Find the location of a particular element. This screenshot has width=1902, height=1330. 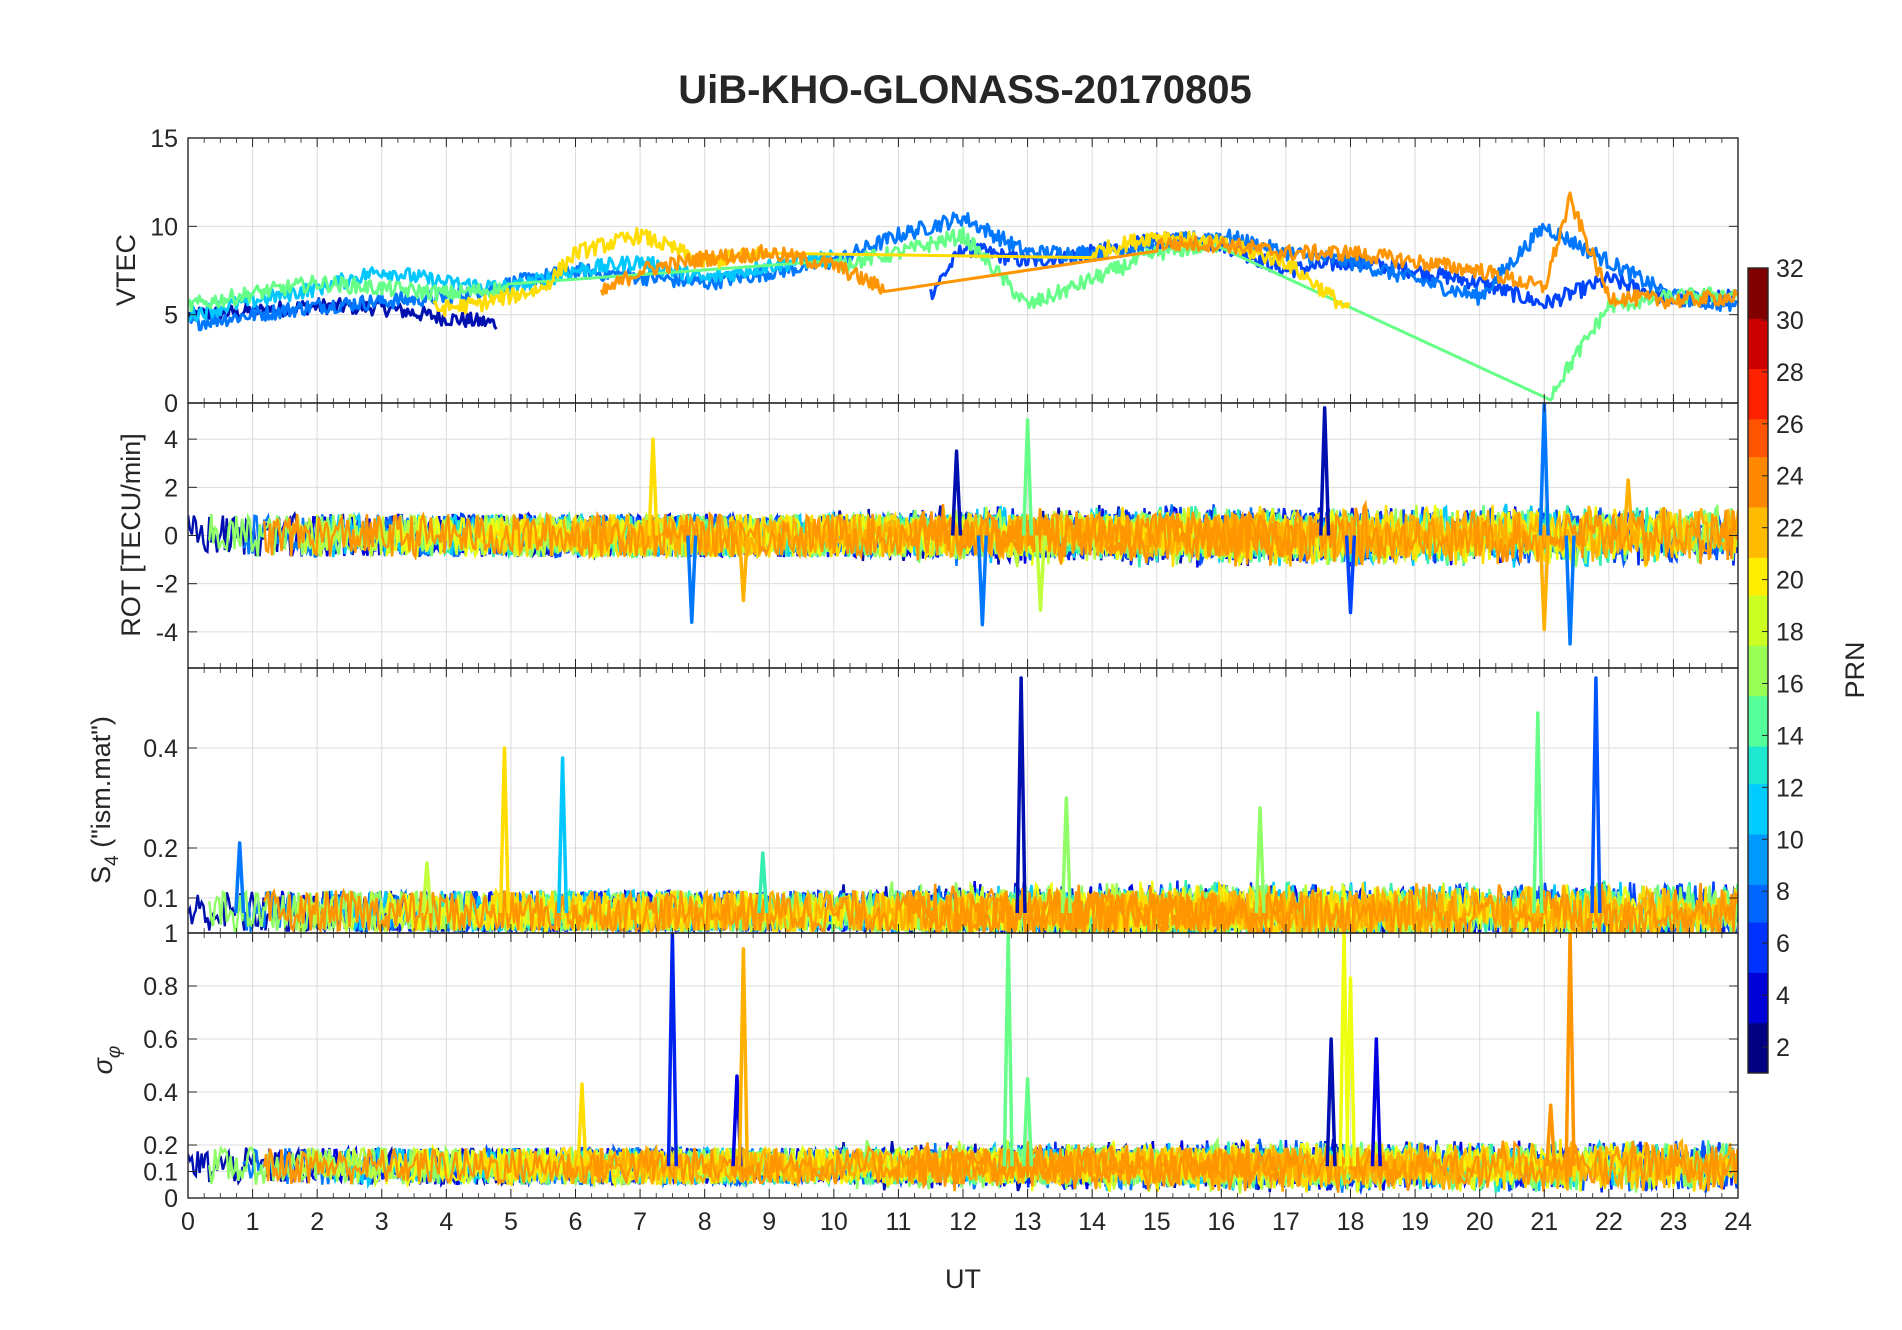

x-tick-label: 6 is located at coordinates (576, 1222).